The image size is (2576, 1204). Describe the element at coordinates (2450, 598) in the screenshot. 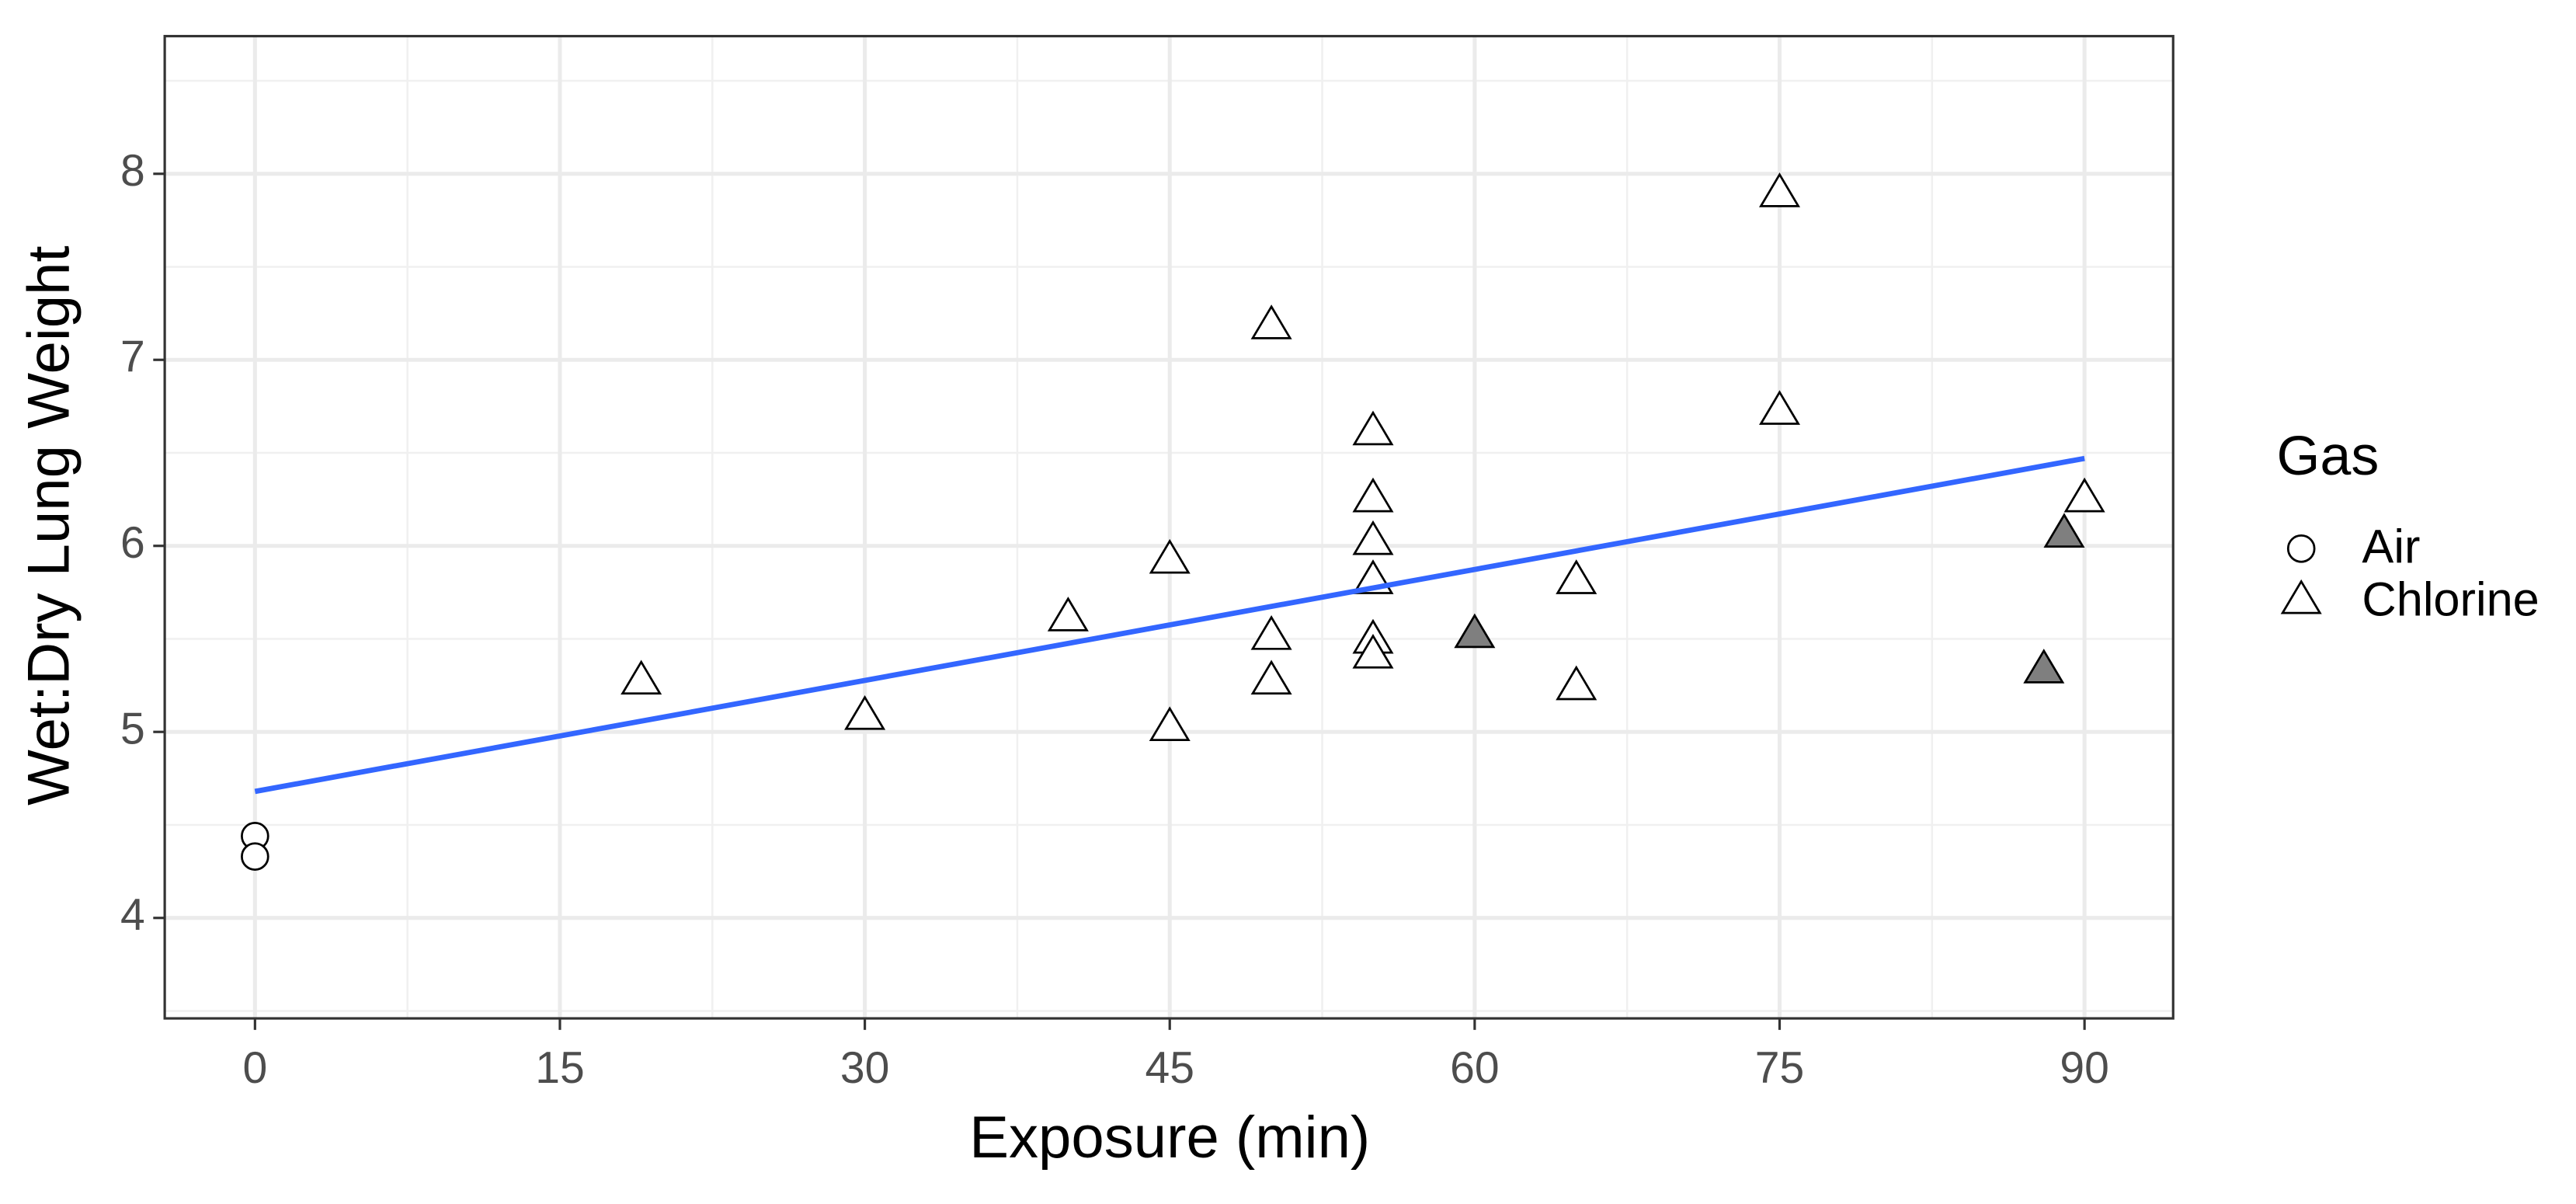

I see `legend-label: Chlorine` at that location.